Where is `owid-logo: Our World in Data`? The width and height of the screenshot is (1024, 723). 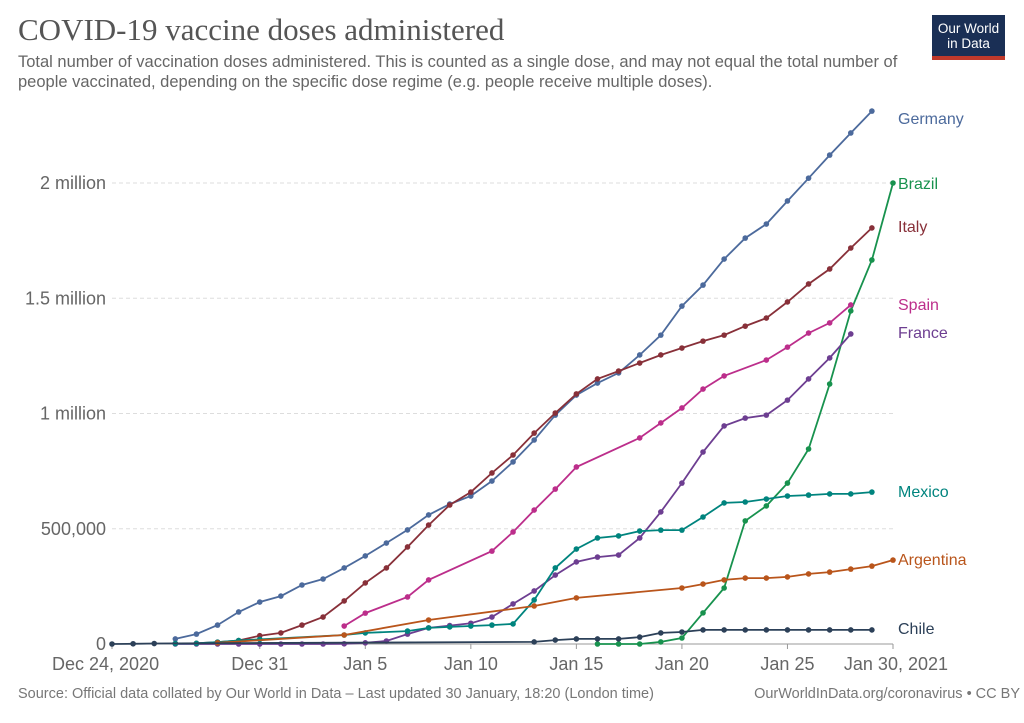
owid-logo: Our World in Data is located at coordinates (968, 37).